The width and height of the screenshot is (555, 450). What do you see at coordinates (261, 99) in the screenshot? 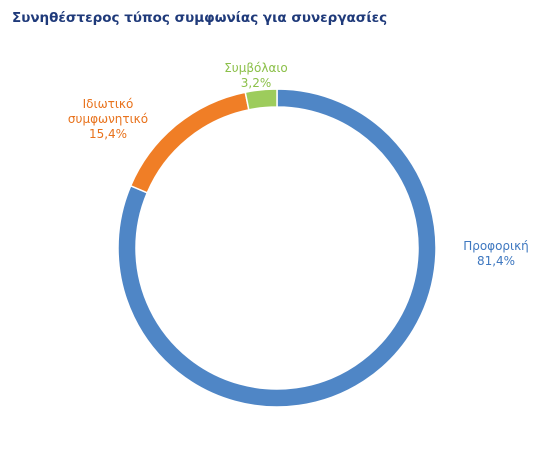
I see `slice-symvolaio` at bounding box center [261, 99].